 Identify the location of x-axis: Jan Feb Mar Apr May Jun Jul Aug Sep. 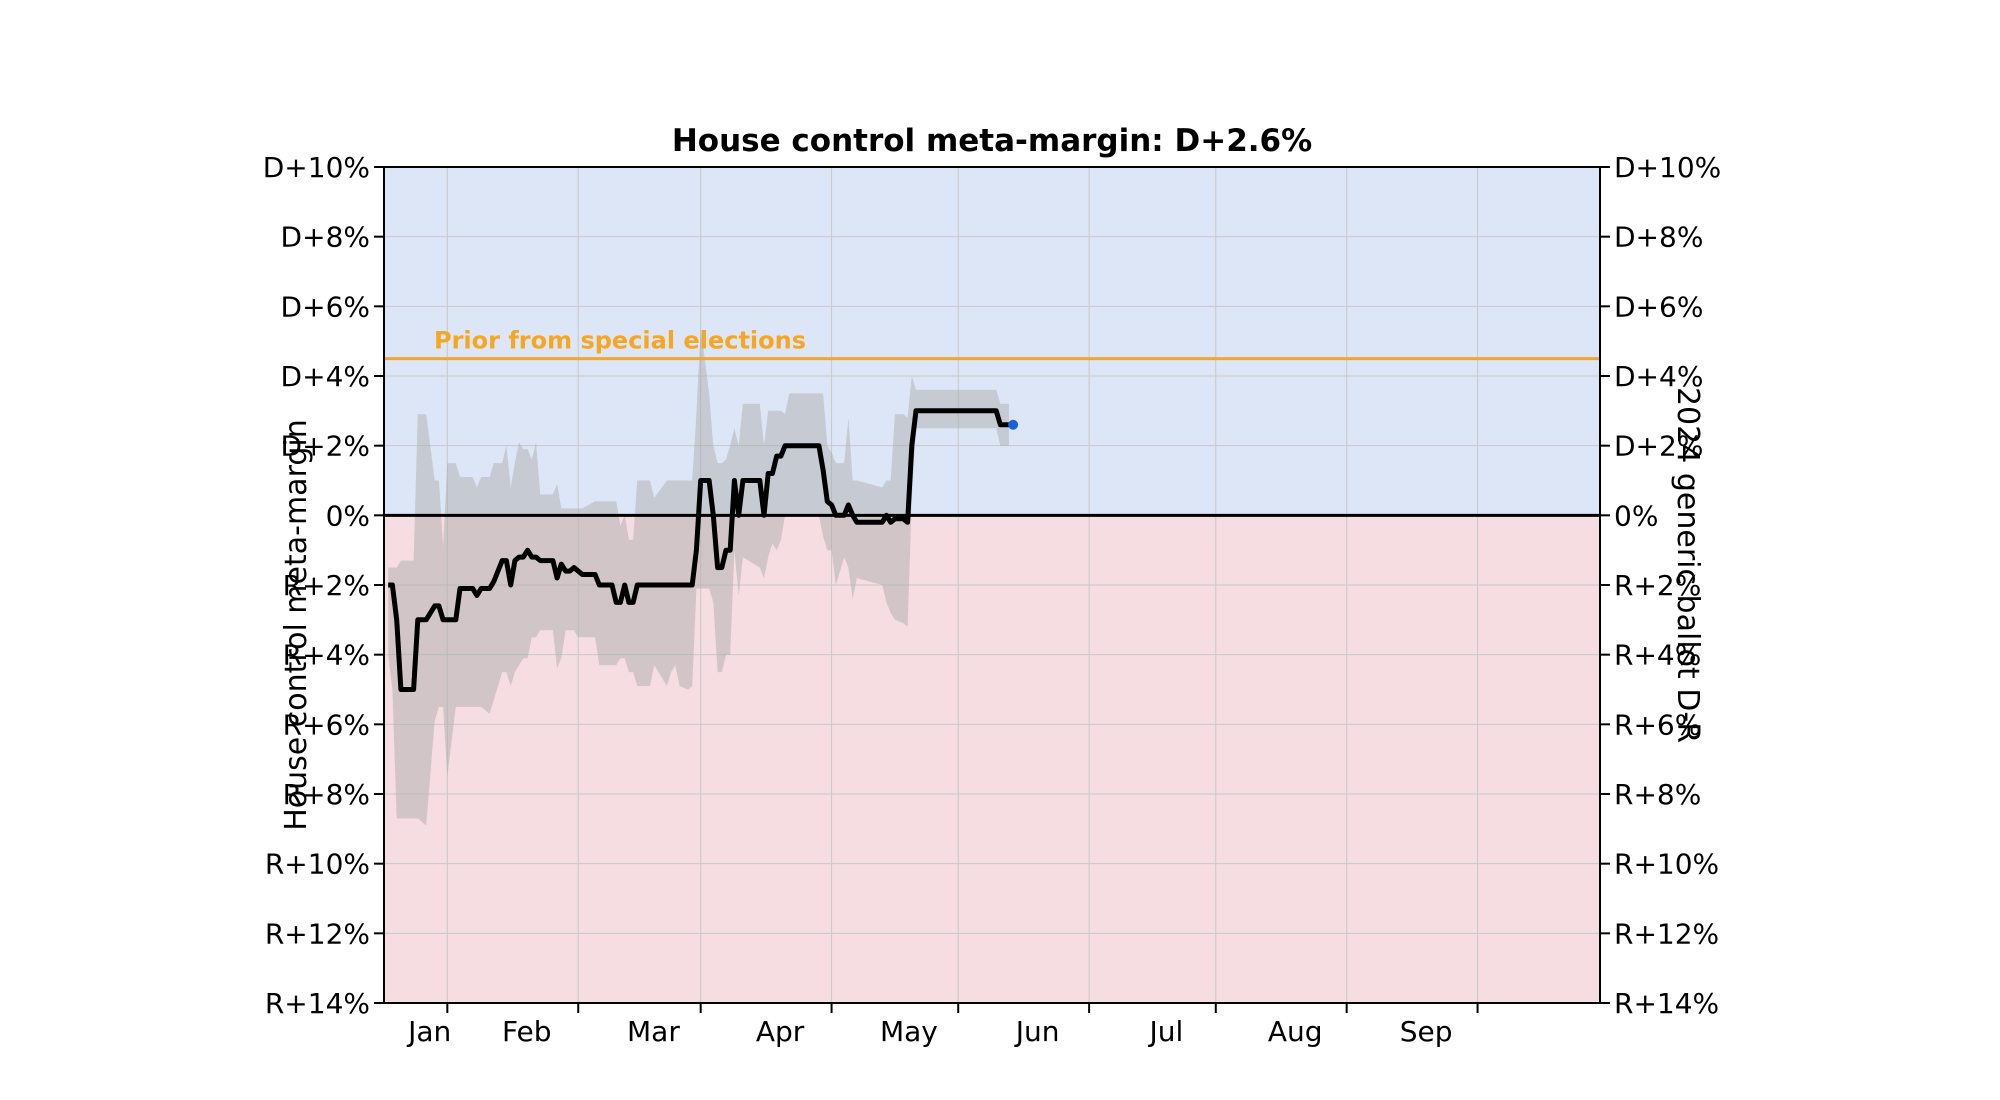
(942, 1025).